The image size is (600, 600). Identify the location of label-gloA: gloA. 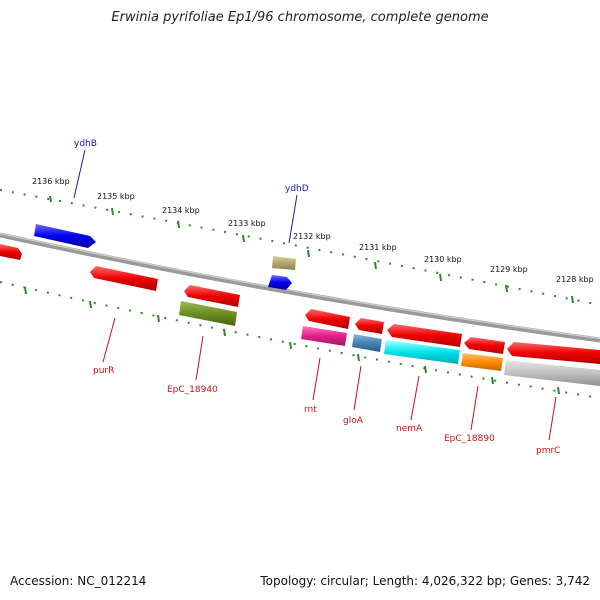
(353, 421).